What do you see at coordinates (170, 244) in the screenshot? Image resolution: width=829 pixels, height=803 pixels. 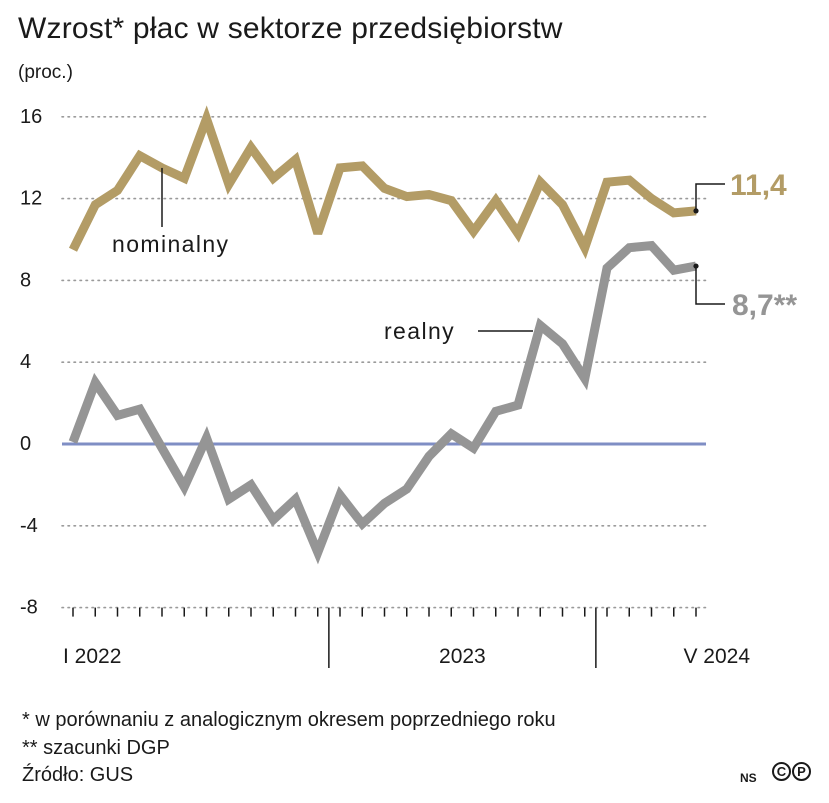 I see `series-label-nominalny: nominalny` at bounding box center [170, 244].